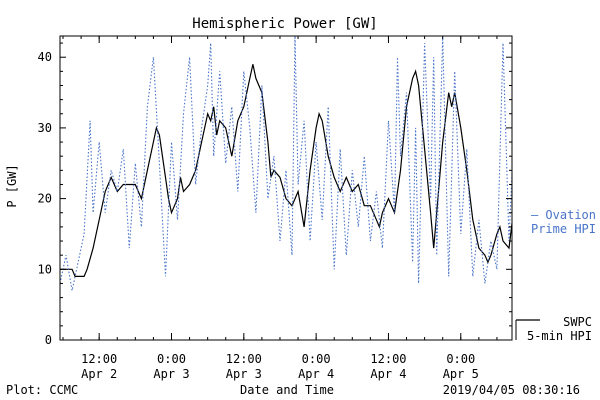 This screenshot has width=600, height=400. Describe the element at coordinates (42, 390) in the screenshot. I see `plot-credit: Plot: CCMC` at that location.